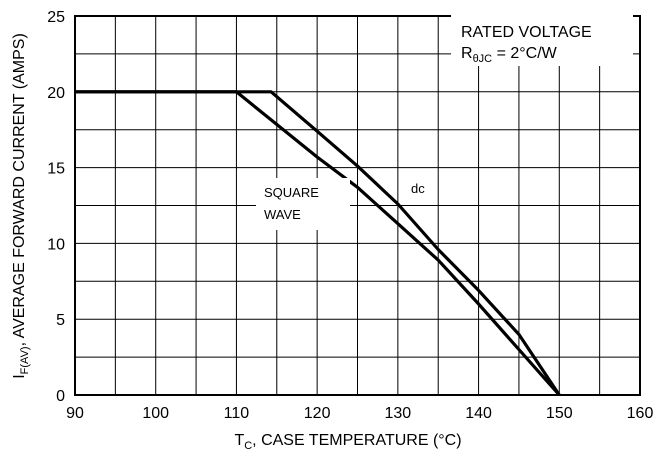 The image size is (666, 454). Describe the element at coordinates (60, 320) in the screenshot. I see `y-tick-label: 5` at that location.